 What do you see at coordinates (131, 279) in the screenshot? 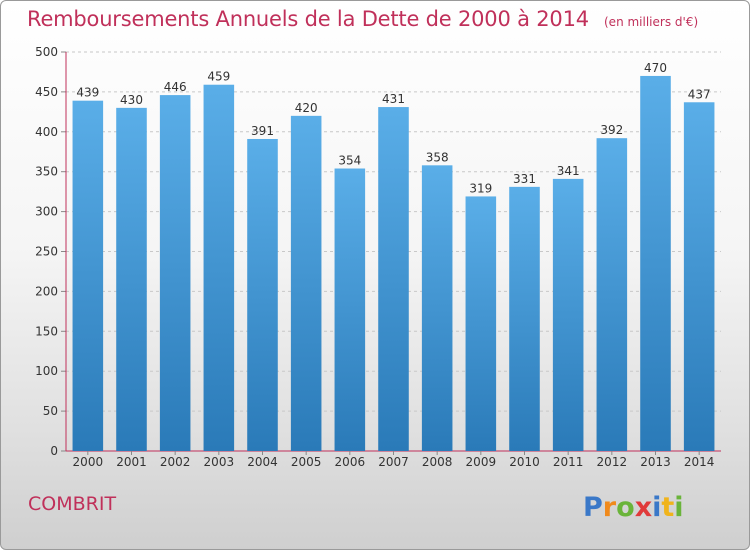
I see `bar-2001` at bounding box center [131, 279].